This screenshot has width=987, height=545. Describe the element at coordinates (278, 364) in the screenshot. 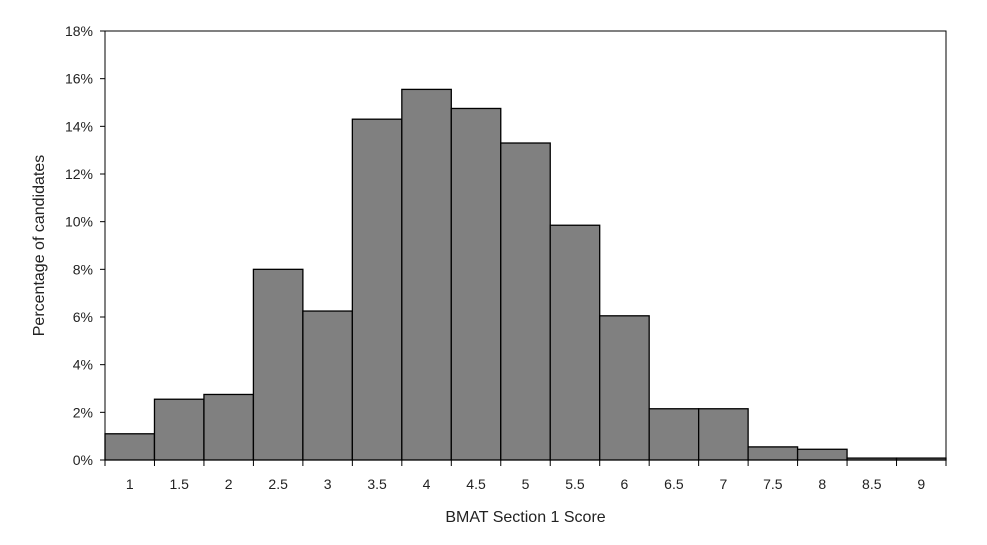

I see `bar-2.5` at that location.